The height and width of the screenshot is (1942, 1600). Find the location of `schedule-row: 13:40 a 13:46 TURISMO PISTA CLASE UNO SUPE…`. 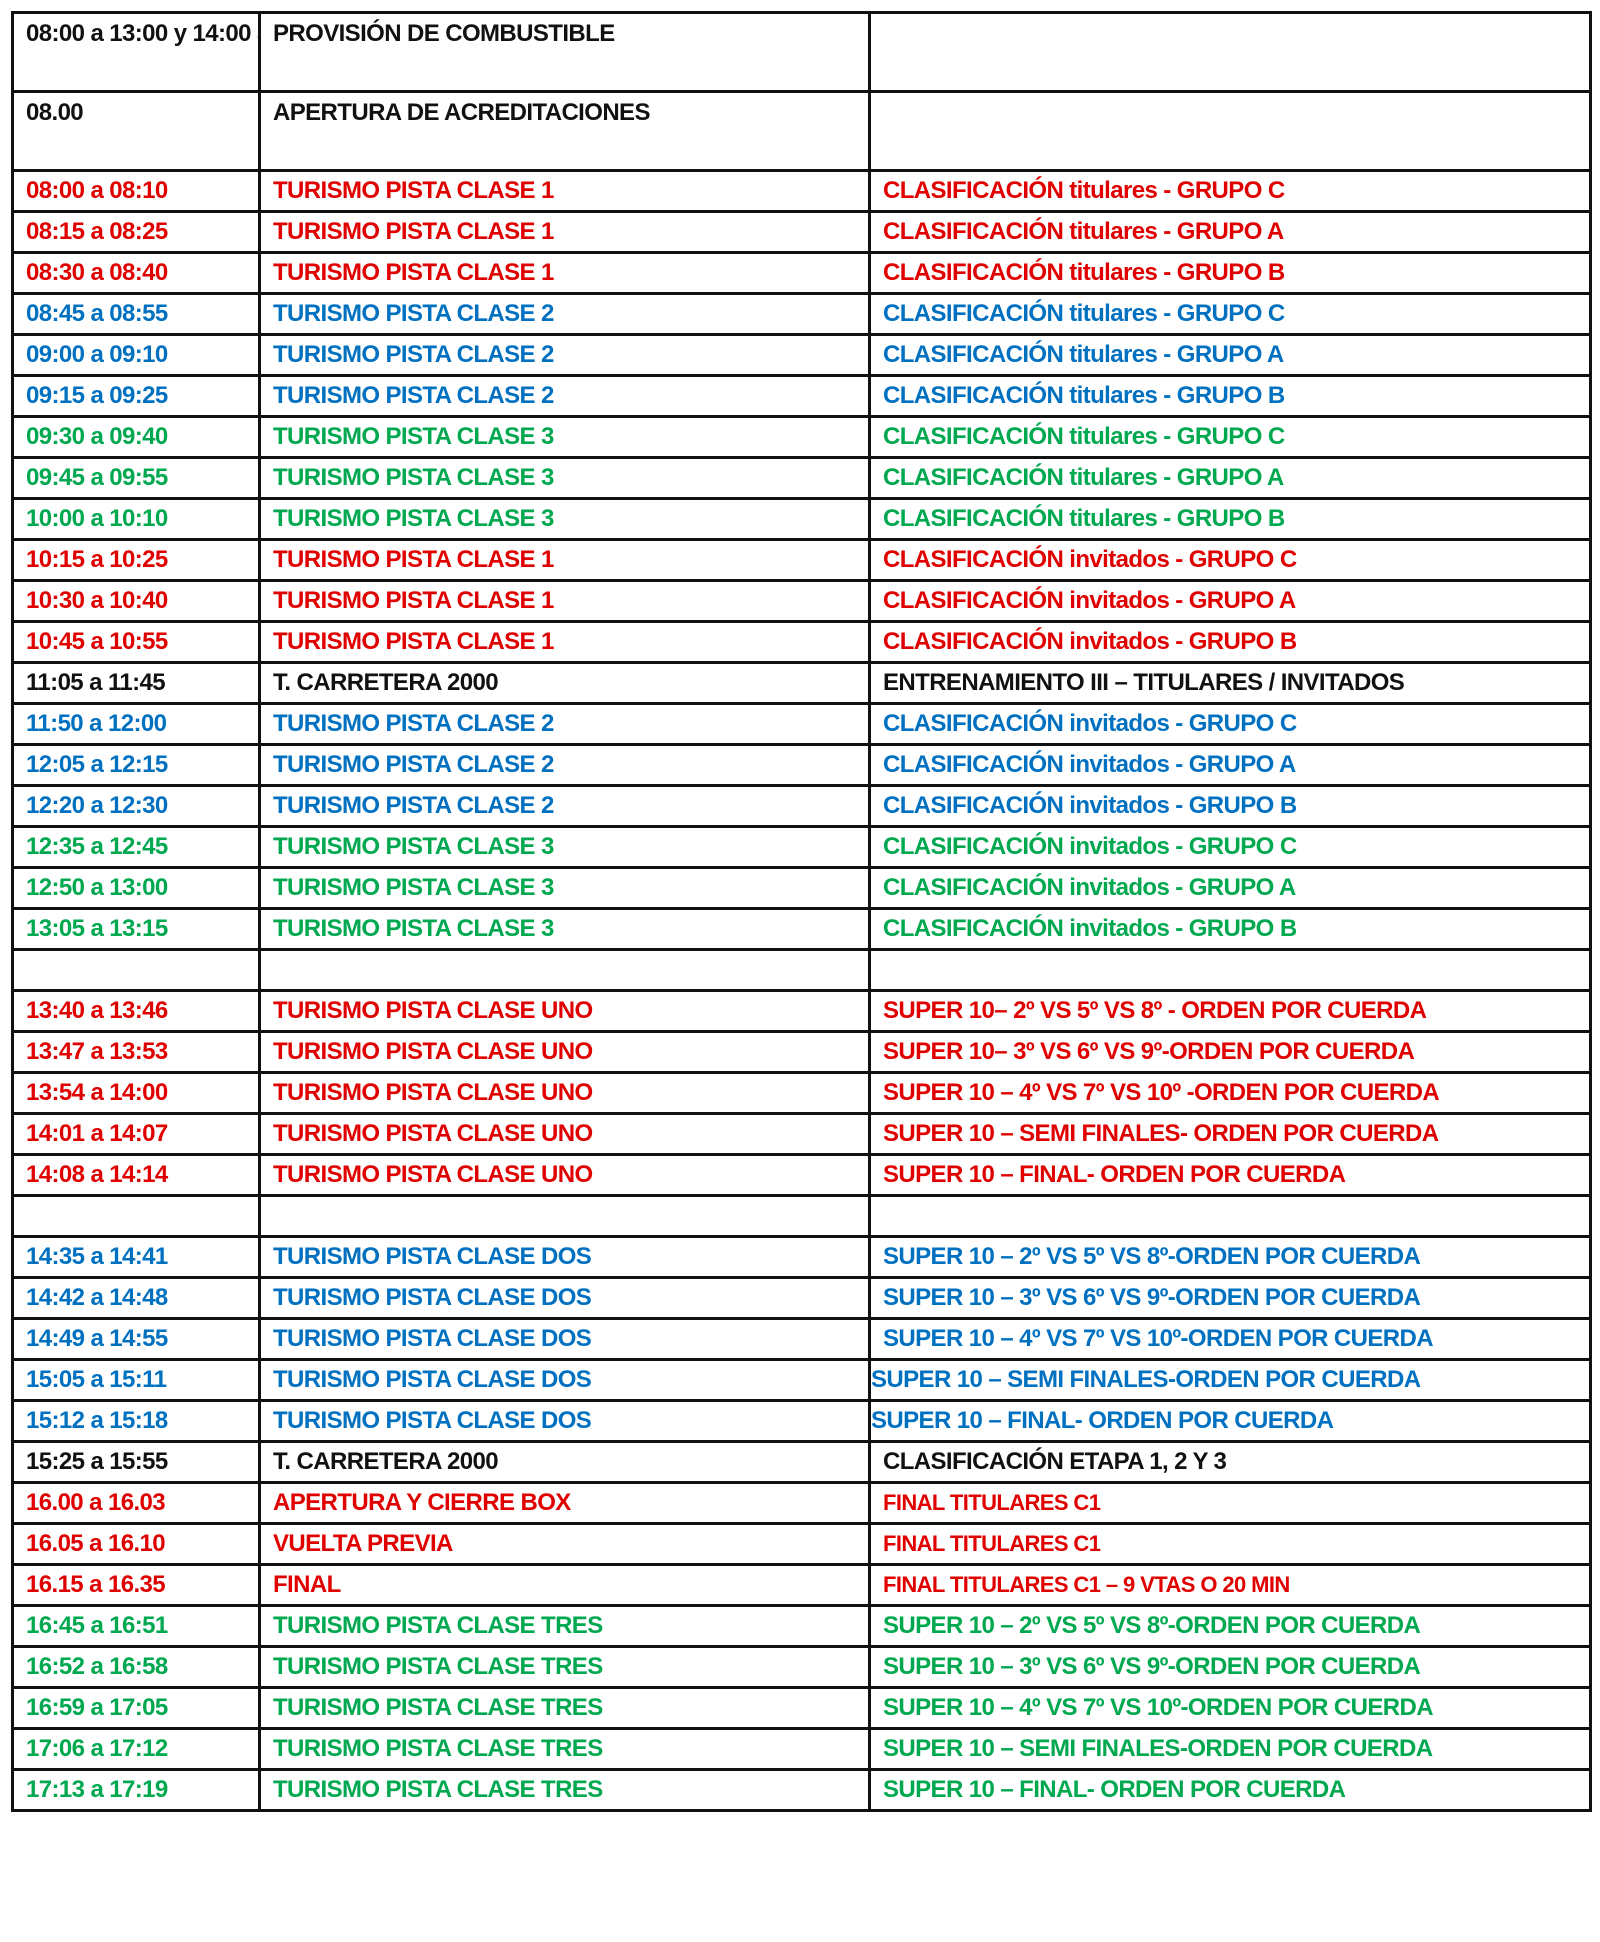

schedule-row: 13:40 a 13:46 TURISMO PISTA CLASE UNO SUPE… is located at coordinates (801, 1011).